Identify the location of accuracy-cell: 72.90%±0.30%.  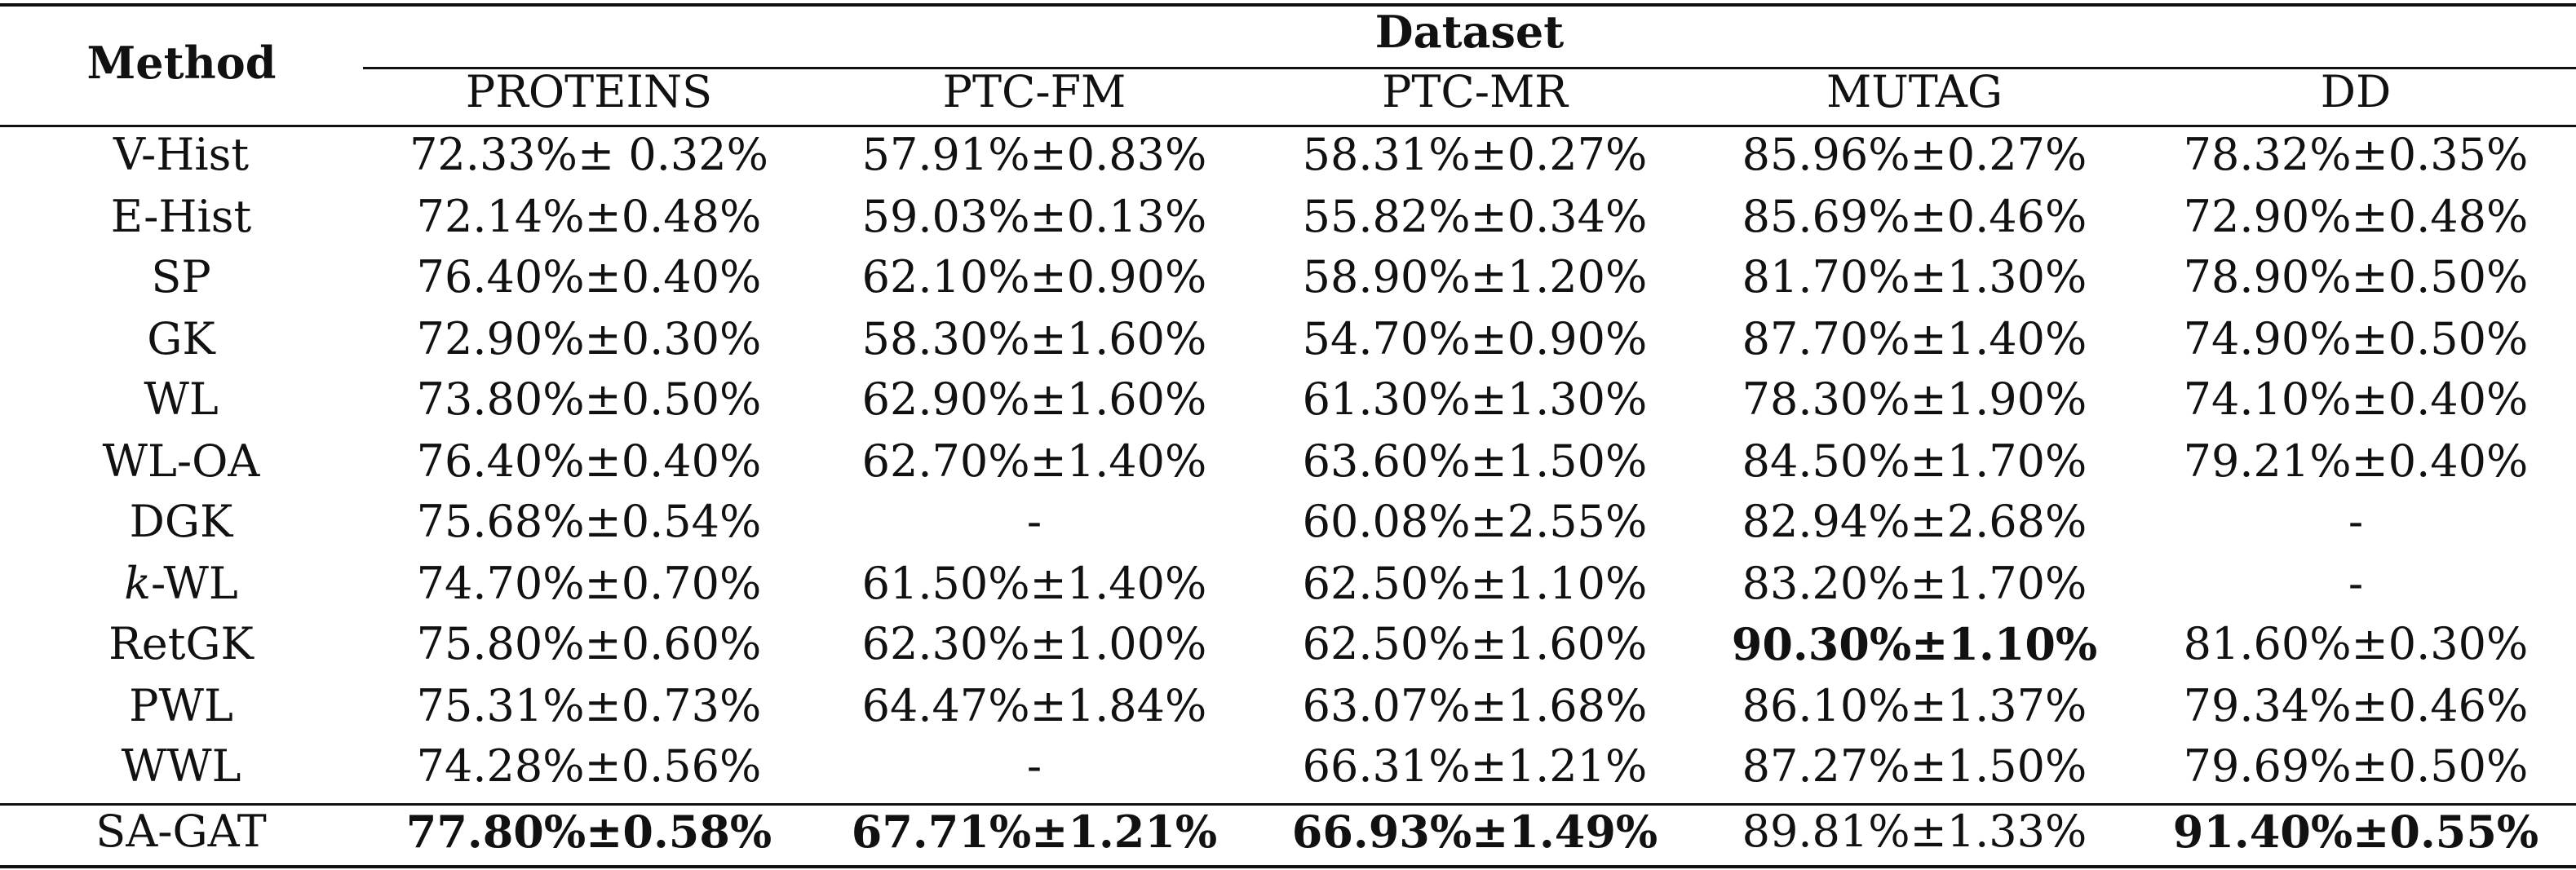
(589, 338).